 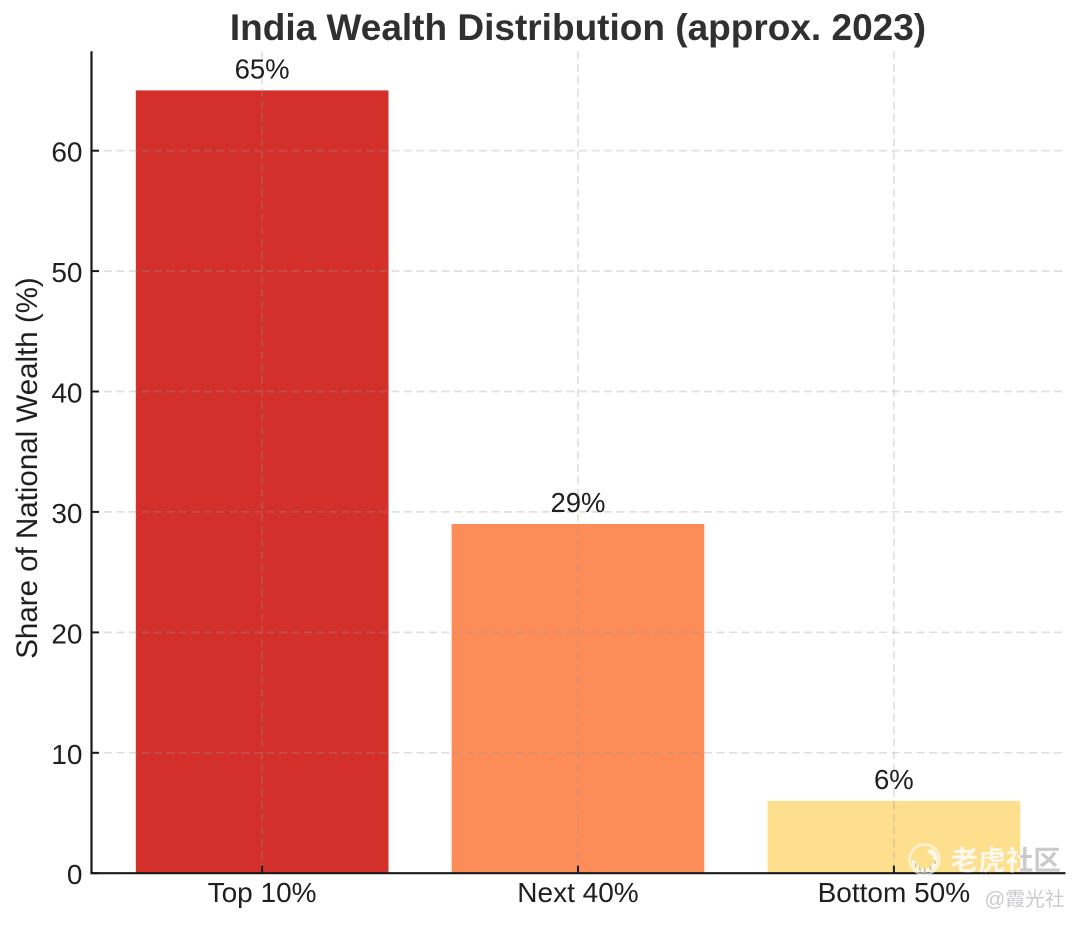 What do you see at coordinates (66, 393) in the screenshot?
I see `svg-text: 40` at bounding box center [66, 393].